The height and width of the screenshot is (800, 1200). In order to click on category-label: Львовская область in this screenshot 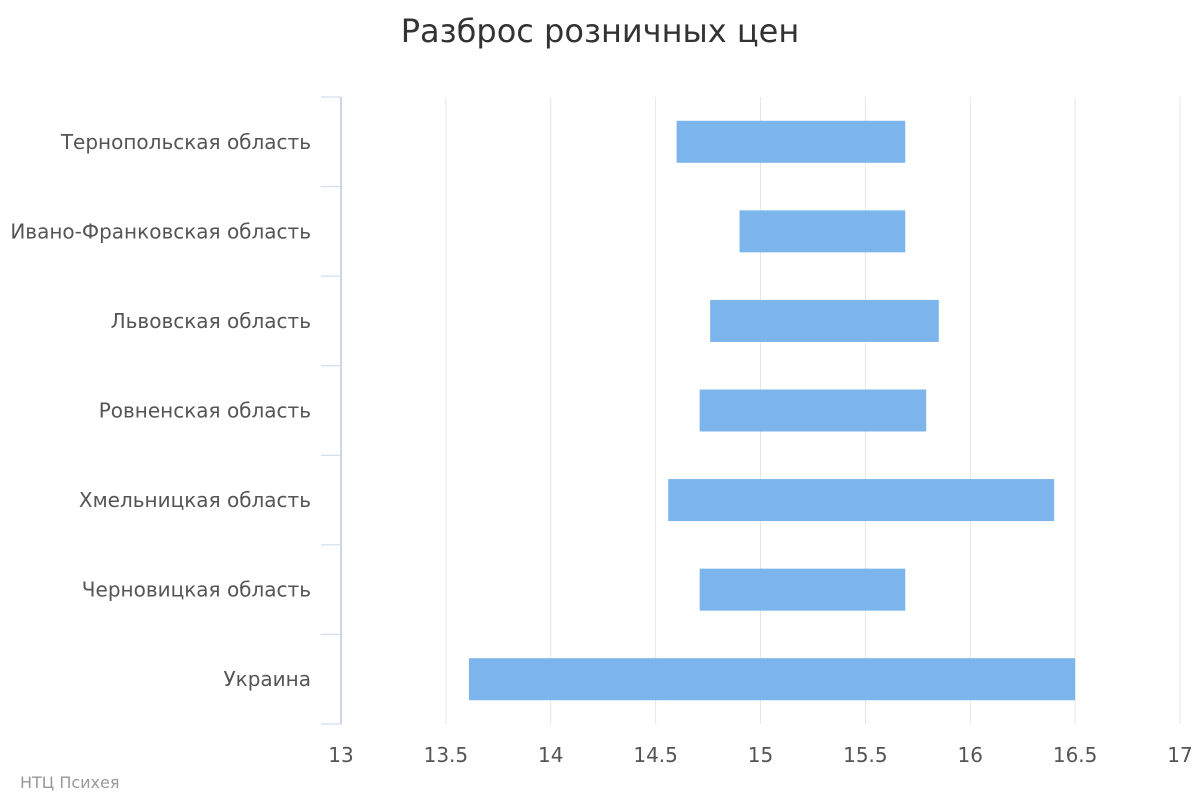, I will do `click(211, 321)`.